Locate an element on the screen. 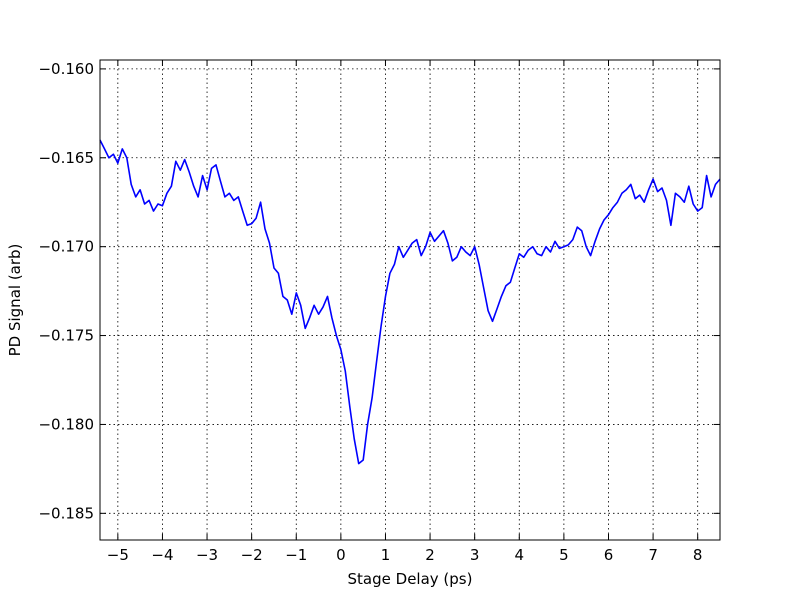 The image size is (800, 600). x-tick-label: 8 is located at coordinates (698, 555).